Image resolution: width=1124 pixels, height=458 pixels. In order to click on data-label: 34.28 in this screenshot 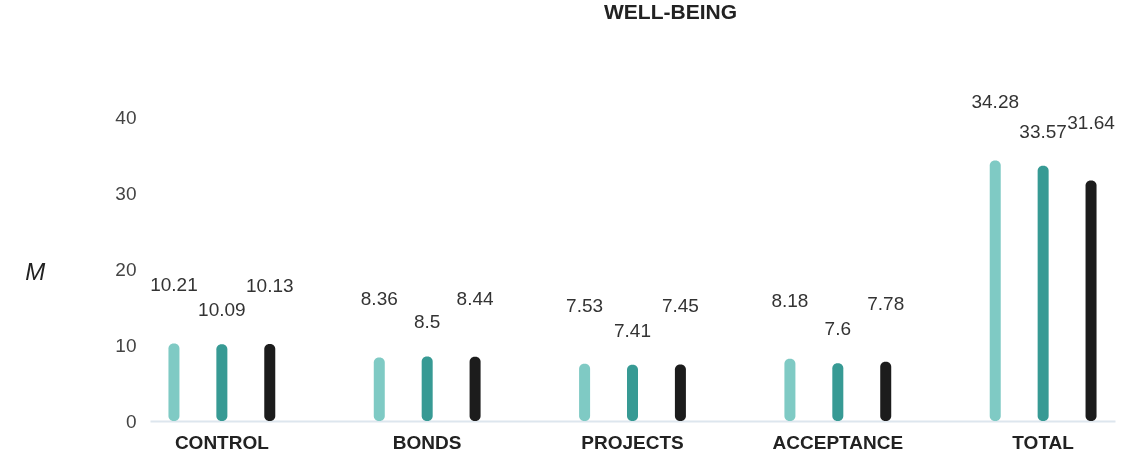, I will do `click(995, 102)`.